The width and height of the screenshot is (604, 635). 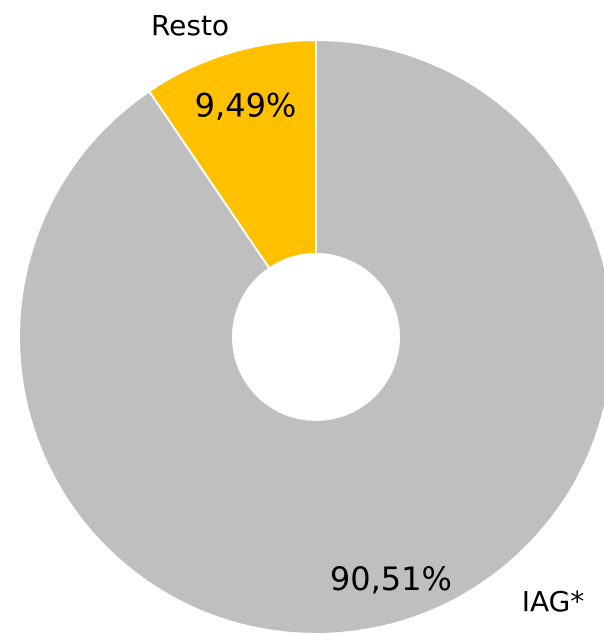 What do you see at coordinates (246, 106) in the screenshot?
I see `value-label: 9,49%` at bounding box center [246, 106].